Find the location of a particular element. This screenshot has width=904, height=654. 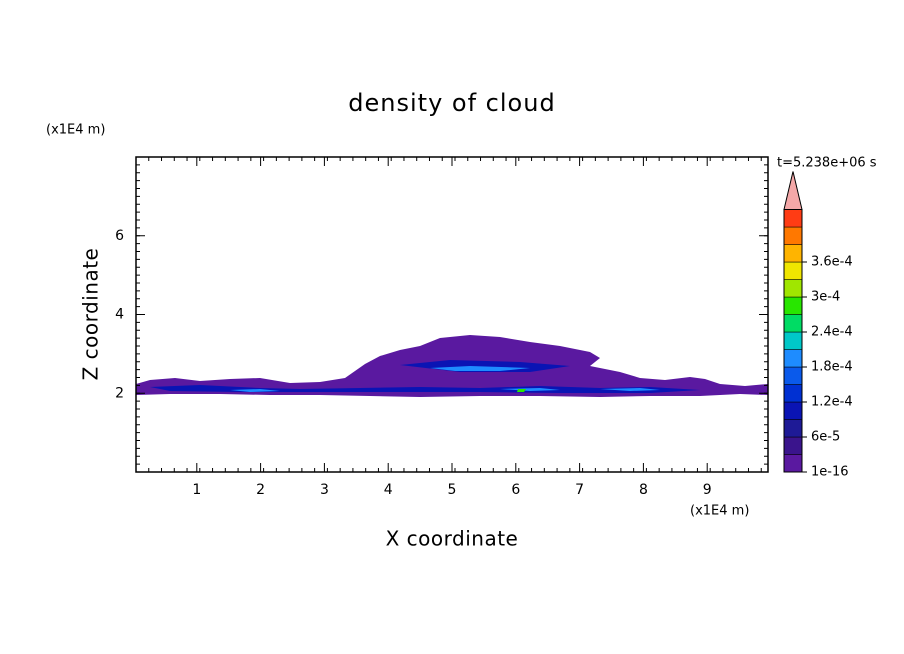

colorbar-tick-label: 1.2e-4 is located at coordinates (832, 402).